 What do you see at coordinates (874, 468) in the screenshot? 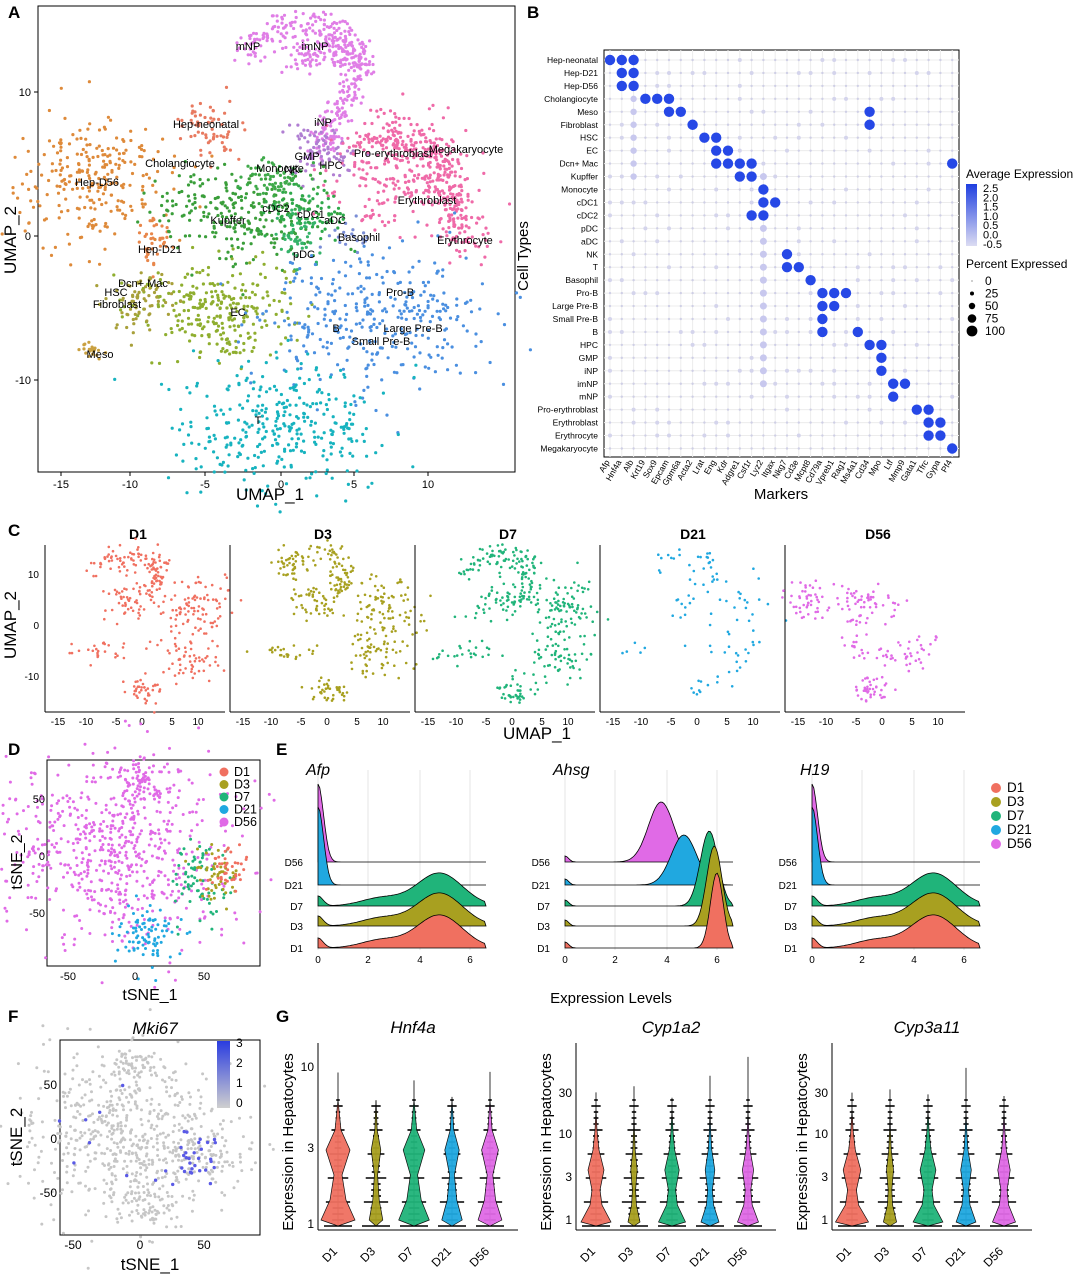
I see `marker-label: Mpo` at bounding box center [874, 468].